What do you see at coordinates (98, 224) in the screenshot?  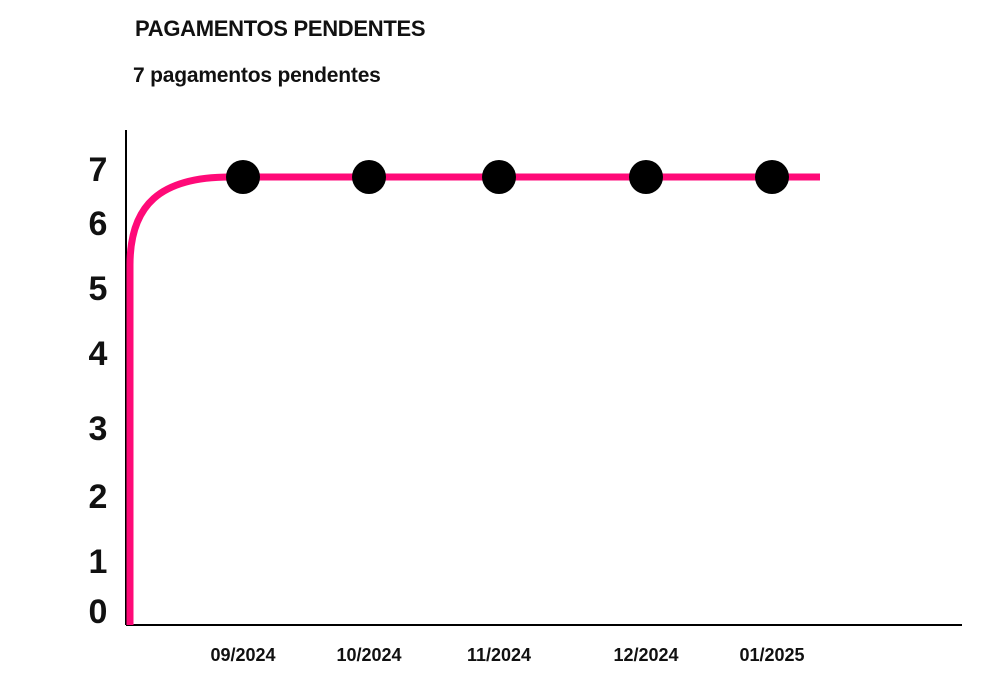 I see `y-tick-label-6: 6` at bounding box center [98, 224].